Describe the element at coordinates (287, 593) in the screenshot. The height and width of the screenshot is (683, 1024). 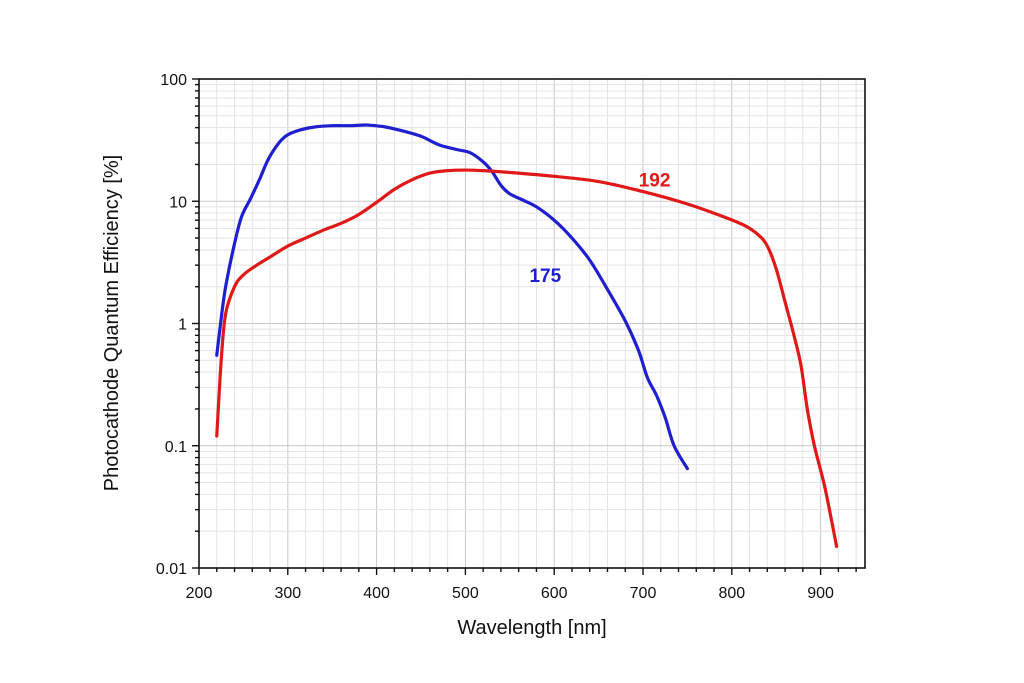
I see `x-tick-label: 300` at that location.